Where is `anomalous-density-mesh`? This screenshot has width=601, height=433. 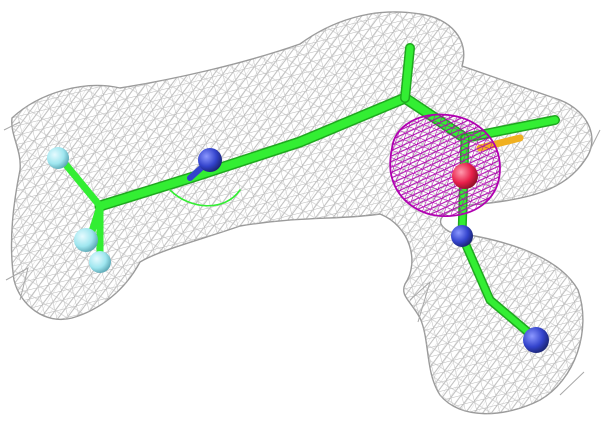
anomalous-density-mesh is located at coordinates (445, 165).